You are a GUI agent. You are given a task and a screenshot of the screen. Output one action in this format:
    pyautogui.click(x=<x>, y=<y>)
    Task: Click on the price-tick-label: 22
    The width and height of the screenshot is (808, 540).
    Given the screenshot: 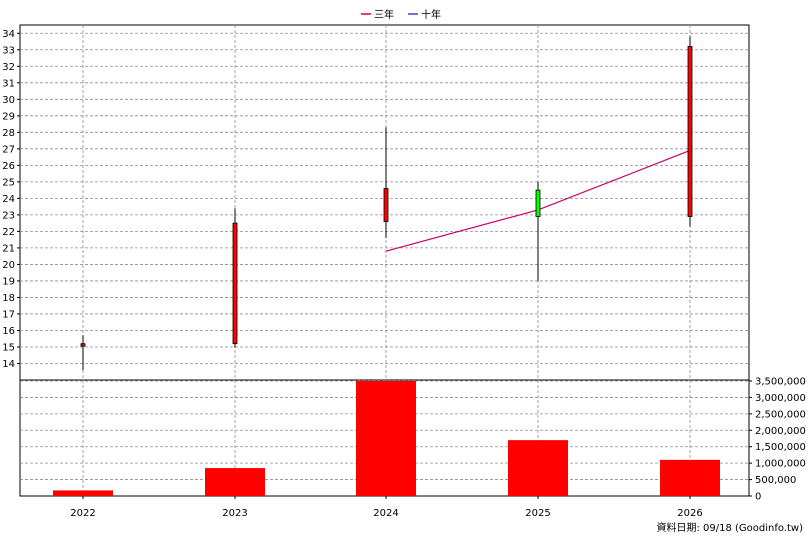 What is the action you would take?
    pyautogui.click(x=8, y=232)
    